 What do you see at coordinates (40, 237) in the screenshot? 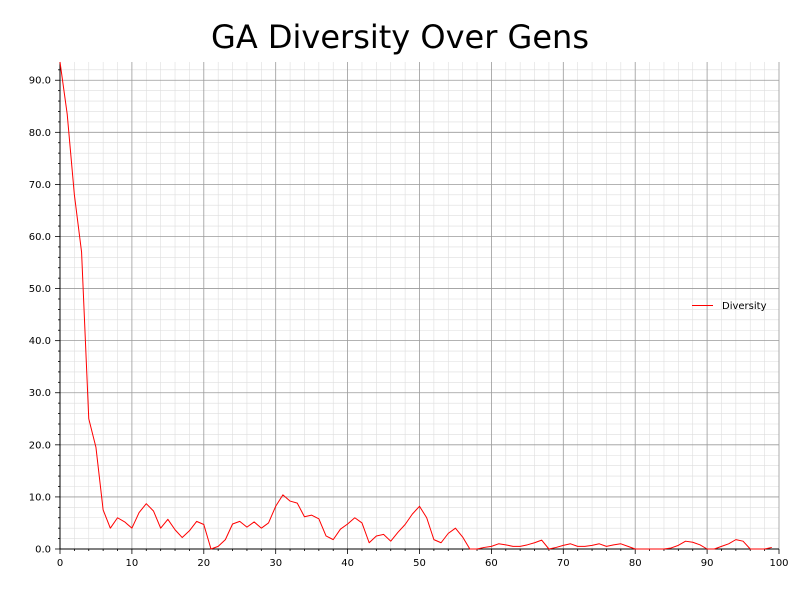
I see `y-tick-label: 60.0` at bounding box center [40, 237].